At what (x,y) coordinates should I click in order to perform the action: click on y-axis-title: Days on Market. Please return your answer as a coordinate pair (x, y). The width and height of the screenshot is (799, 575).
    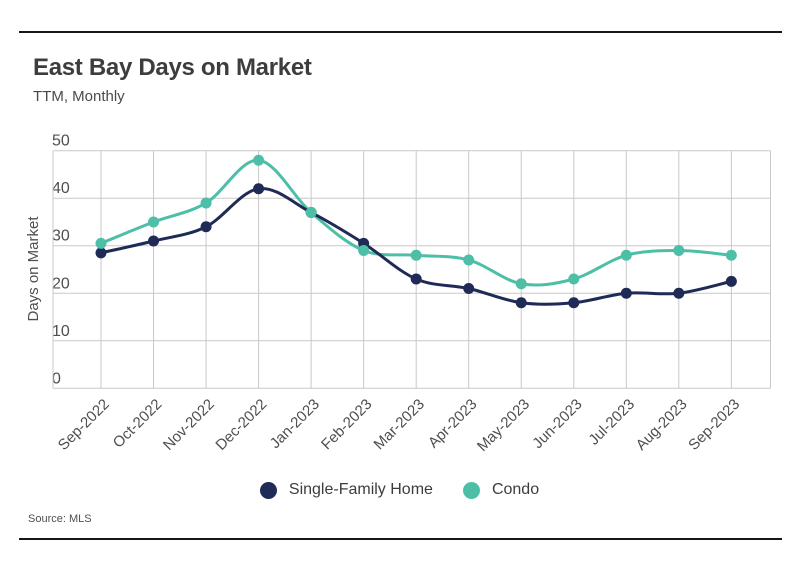
    Looking at the image, I should click on (33, 269).